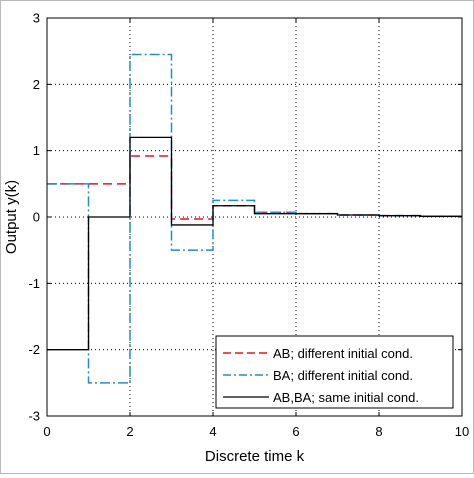 The image size is (474, 478). Describe the element at coordinates (346, 397) in the screenshot. I see `legend-label-abba-same: AB,BA; same initial cond.` at that location.